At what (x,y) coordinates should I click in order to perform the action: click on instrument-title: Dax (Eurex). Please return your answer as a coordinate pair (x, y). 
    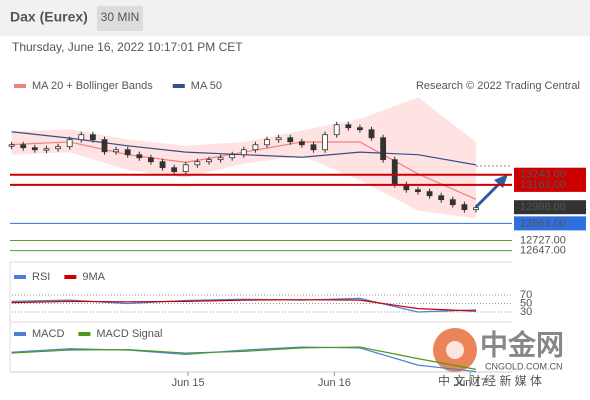
    Looking at the image, I should click on (49, 17).